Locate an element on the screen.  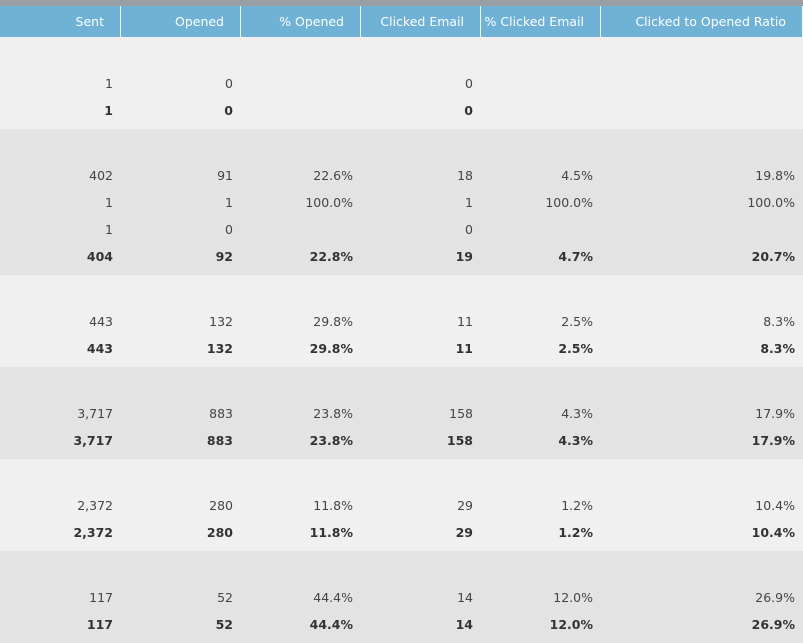
table-row: 443 132 29.8% 11 2.5% 8.3% is located at coordinates (401, 322).